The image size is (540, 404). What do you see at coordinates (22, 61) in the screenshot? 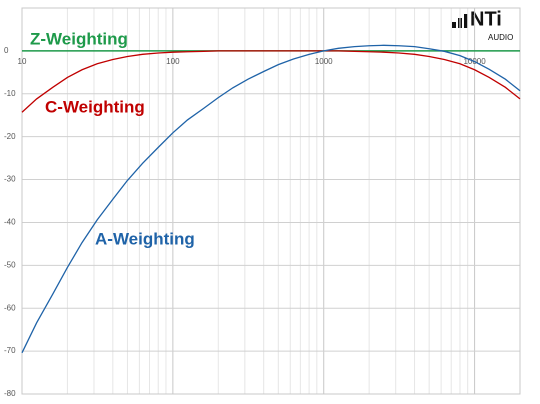
I see `x-tick-label: 10` at bounding box center [22, 61].